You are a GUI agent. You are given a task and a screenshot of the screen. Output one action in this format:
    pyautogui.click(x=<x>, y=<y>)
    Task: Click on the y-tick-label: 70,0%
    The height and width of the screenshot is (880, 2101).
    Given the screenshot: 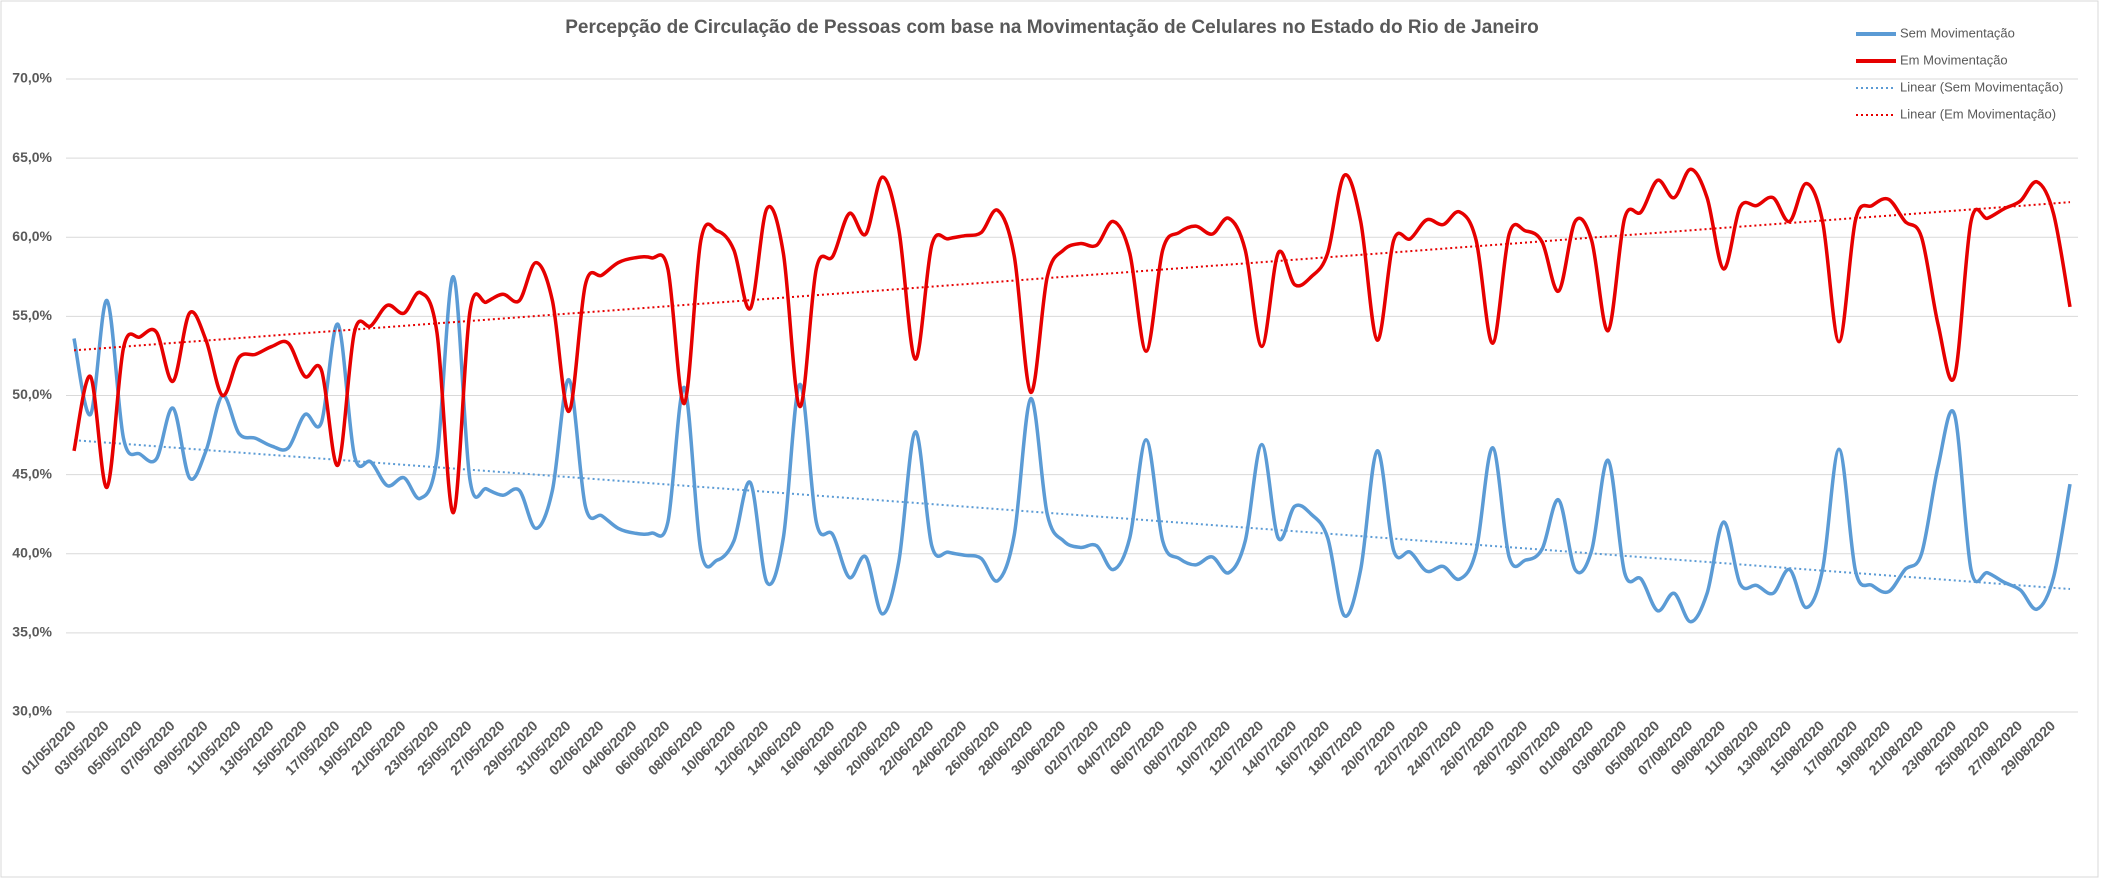 What is the action you would take?
    pyautogui.click(x=32, y=78)
    